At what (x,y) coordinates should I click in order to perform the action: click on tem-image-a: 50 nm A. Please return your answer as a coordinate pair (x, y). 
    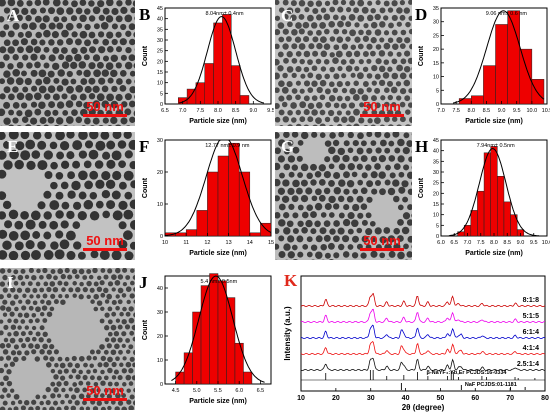
    Looking at the image, I should click on (67, 63).